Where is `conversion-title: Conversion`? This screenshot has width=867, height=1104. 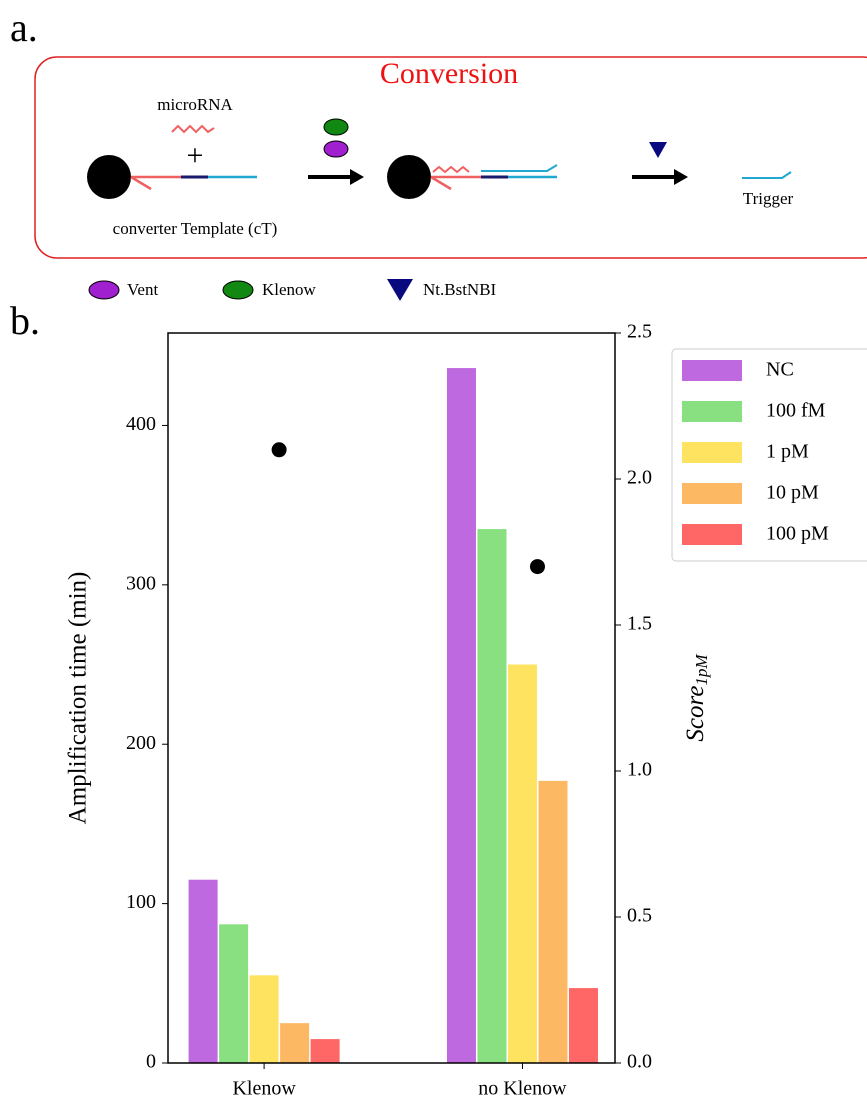 conversion-title: Conversion is located at coordinates (449, 73).